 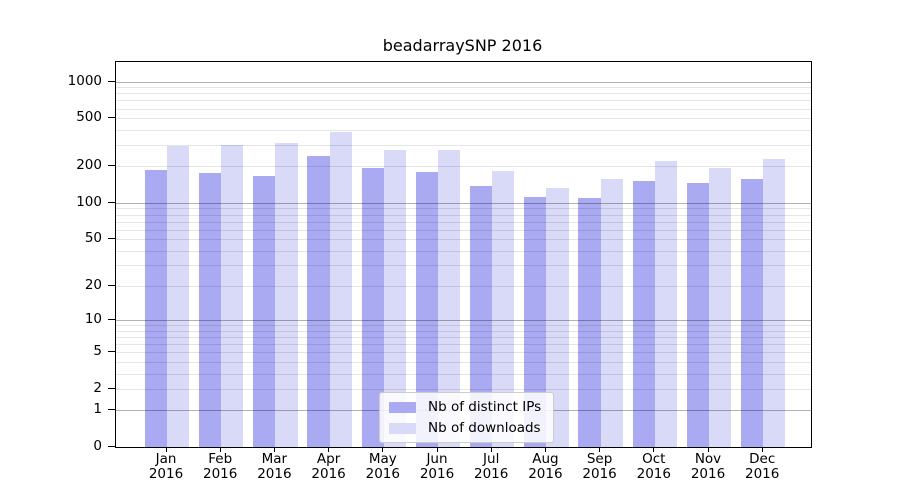 What do you see at coordinates (220, 466) in the screenshot?
I see `x-tick-label: Feb 2016` at bounding box center [220, 466].